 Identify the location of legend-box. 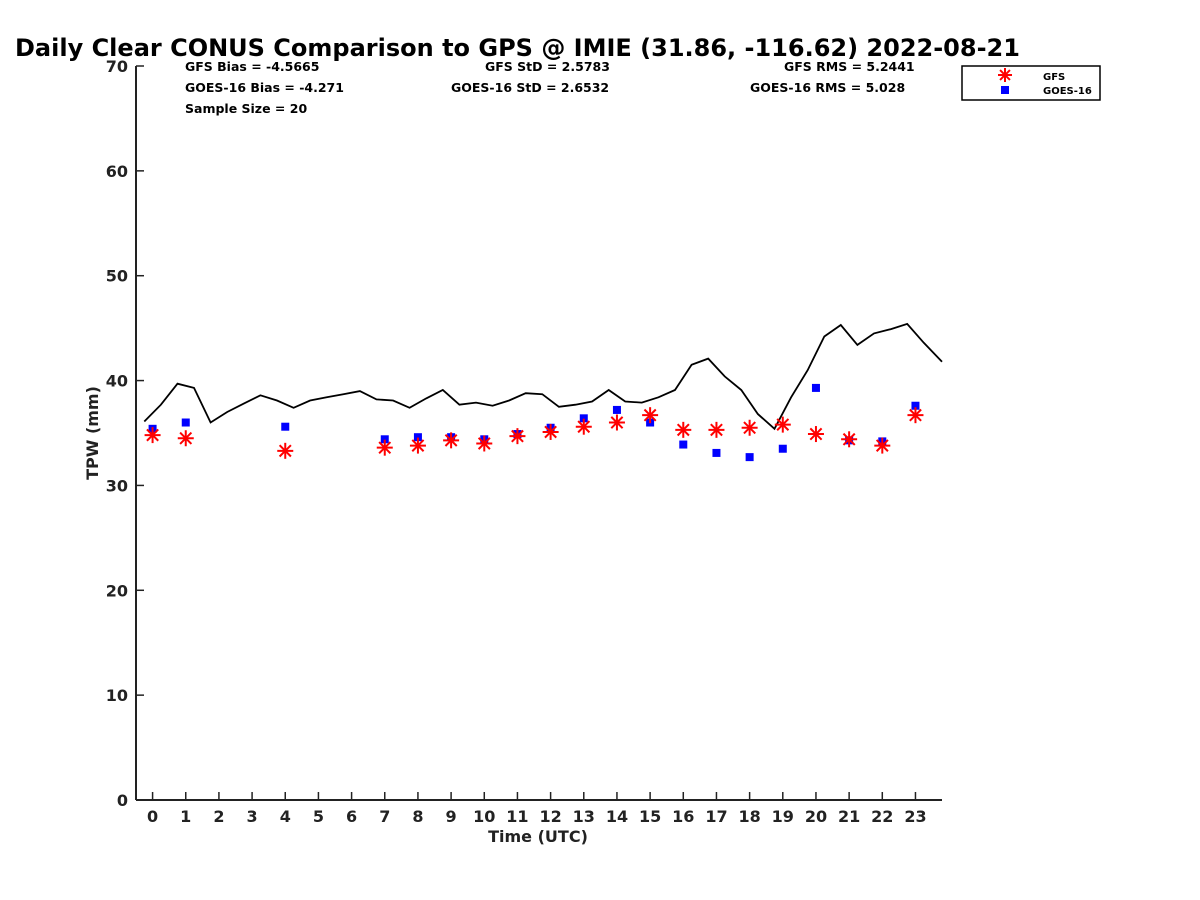
(1031, 83).